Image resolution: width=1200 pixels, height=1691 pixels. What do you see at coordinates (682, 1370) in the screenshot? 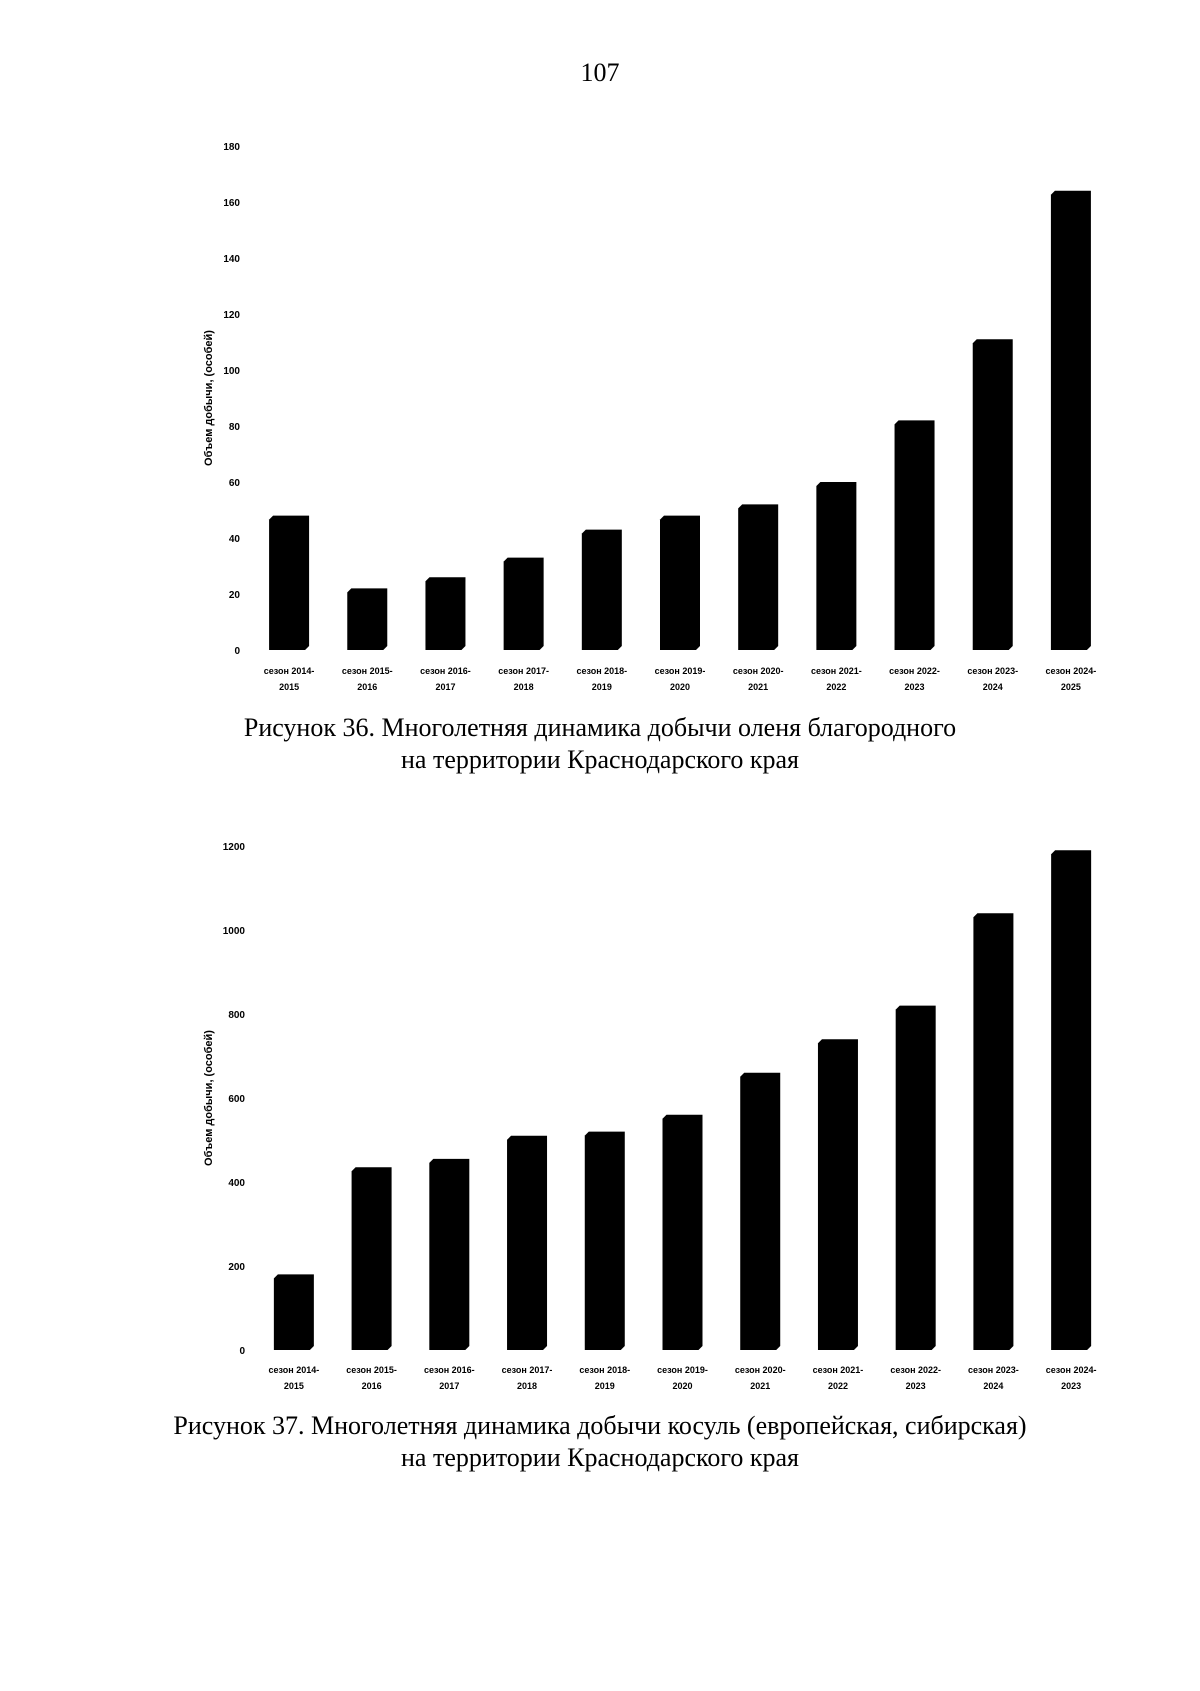
I see `chart-2-category-label: сезон 2019-` at bounding box center [682, 1370].